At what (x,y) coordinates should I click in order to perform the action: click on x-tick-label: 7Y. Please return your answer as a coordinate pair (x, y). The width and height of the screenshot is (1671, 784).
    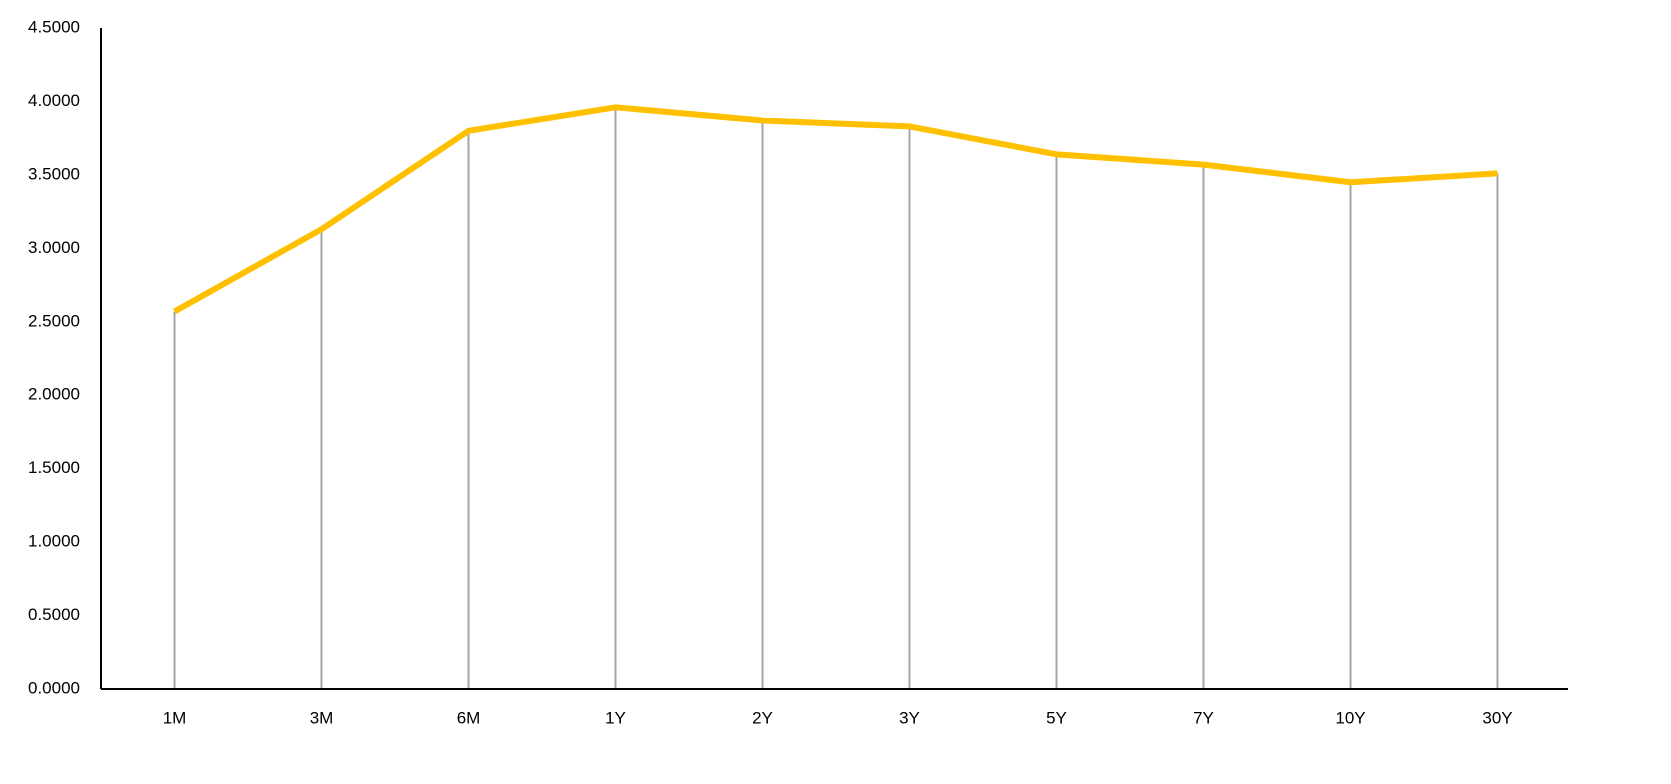
    Looking at the image, I should click on (1203, 717).